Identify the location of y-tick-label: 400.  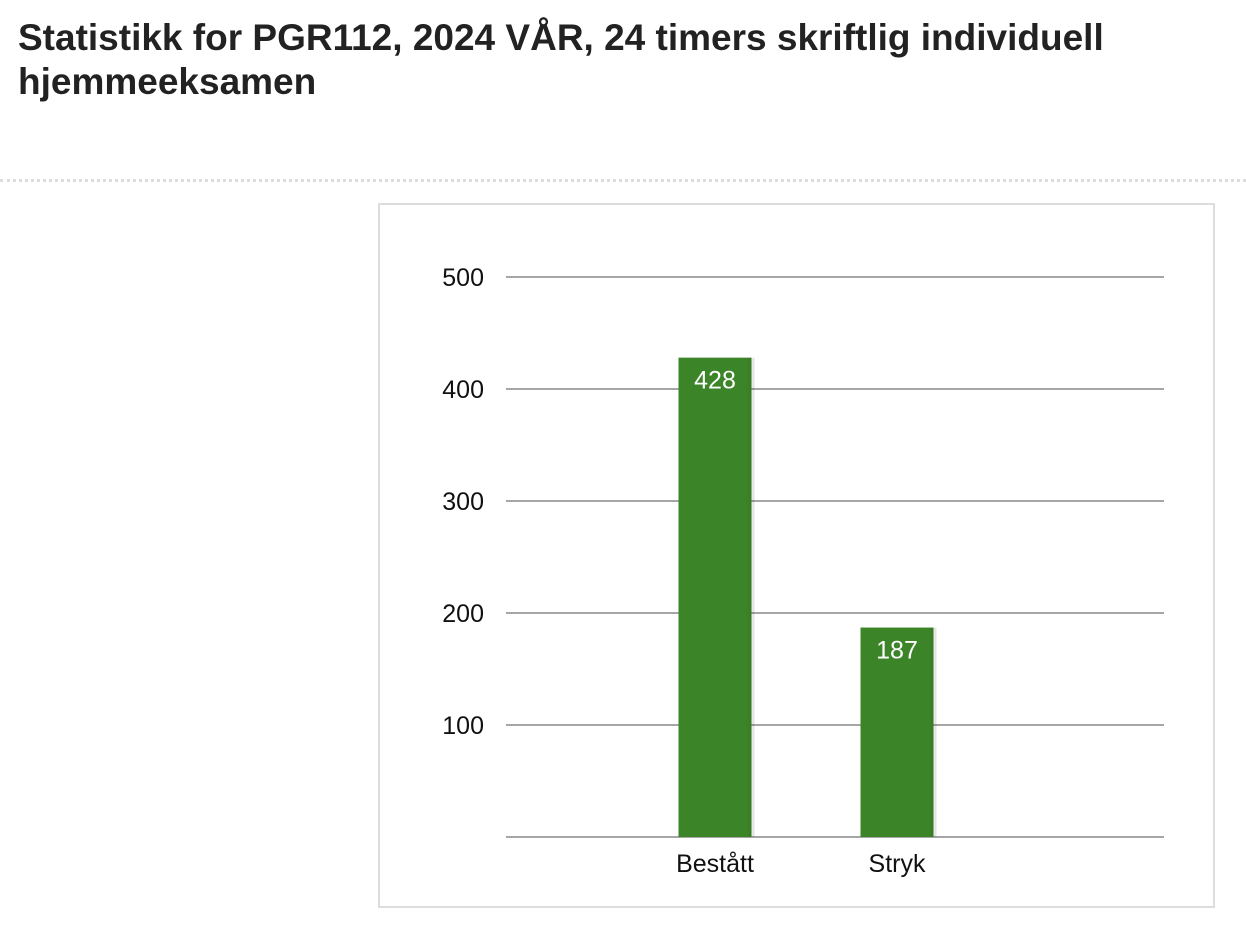
(463, 390).